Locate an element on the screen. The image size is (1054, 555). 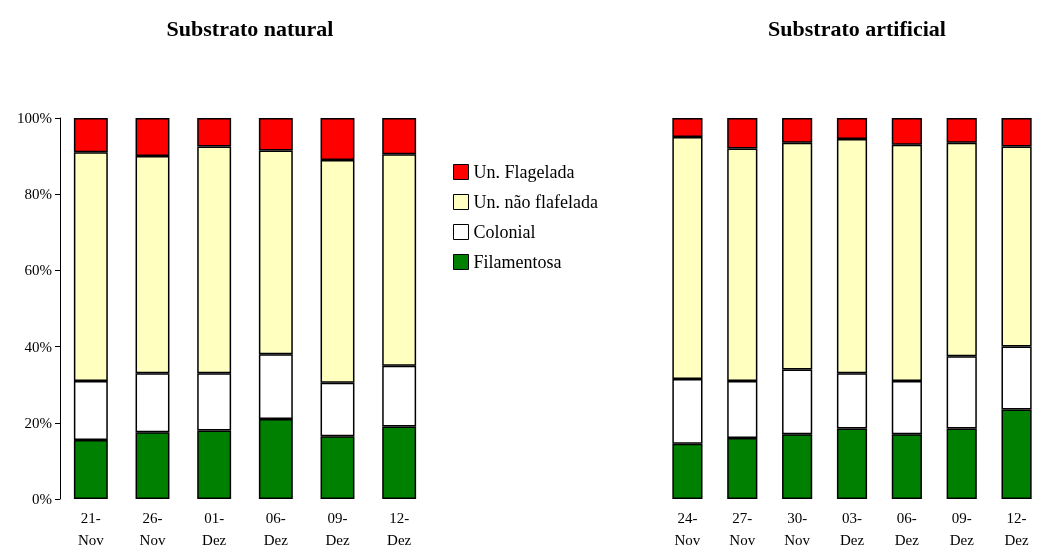
x-tick-label: 01-Dez is located at coordinates (214, 529).